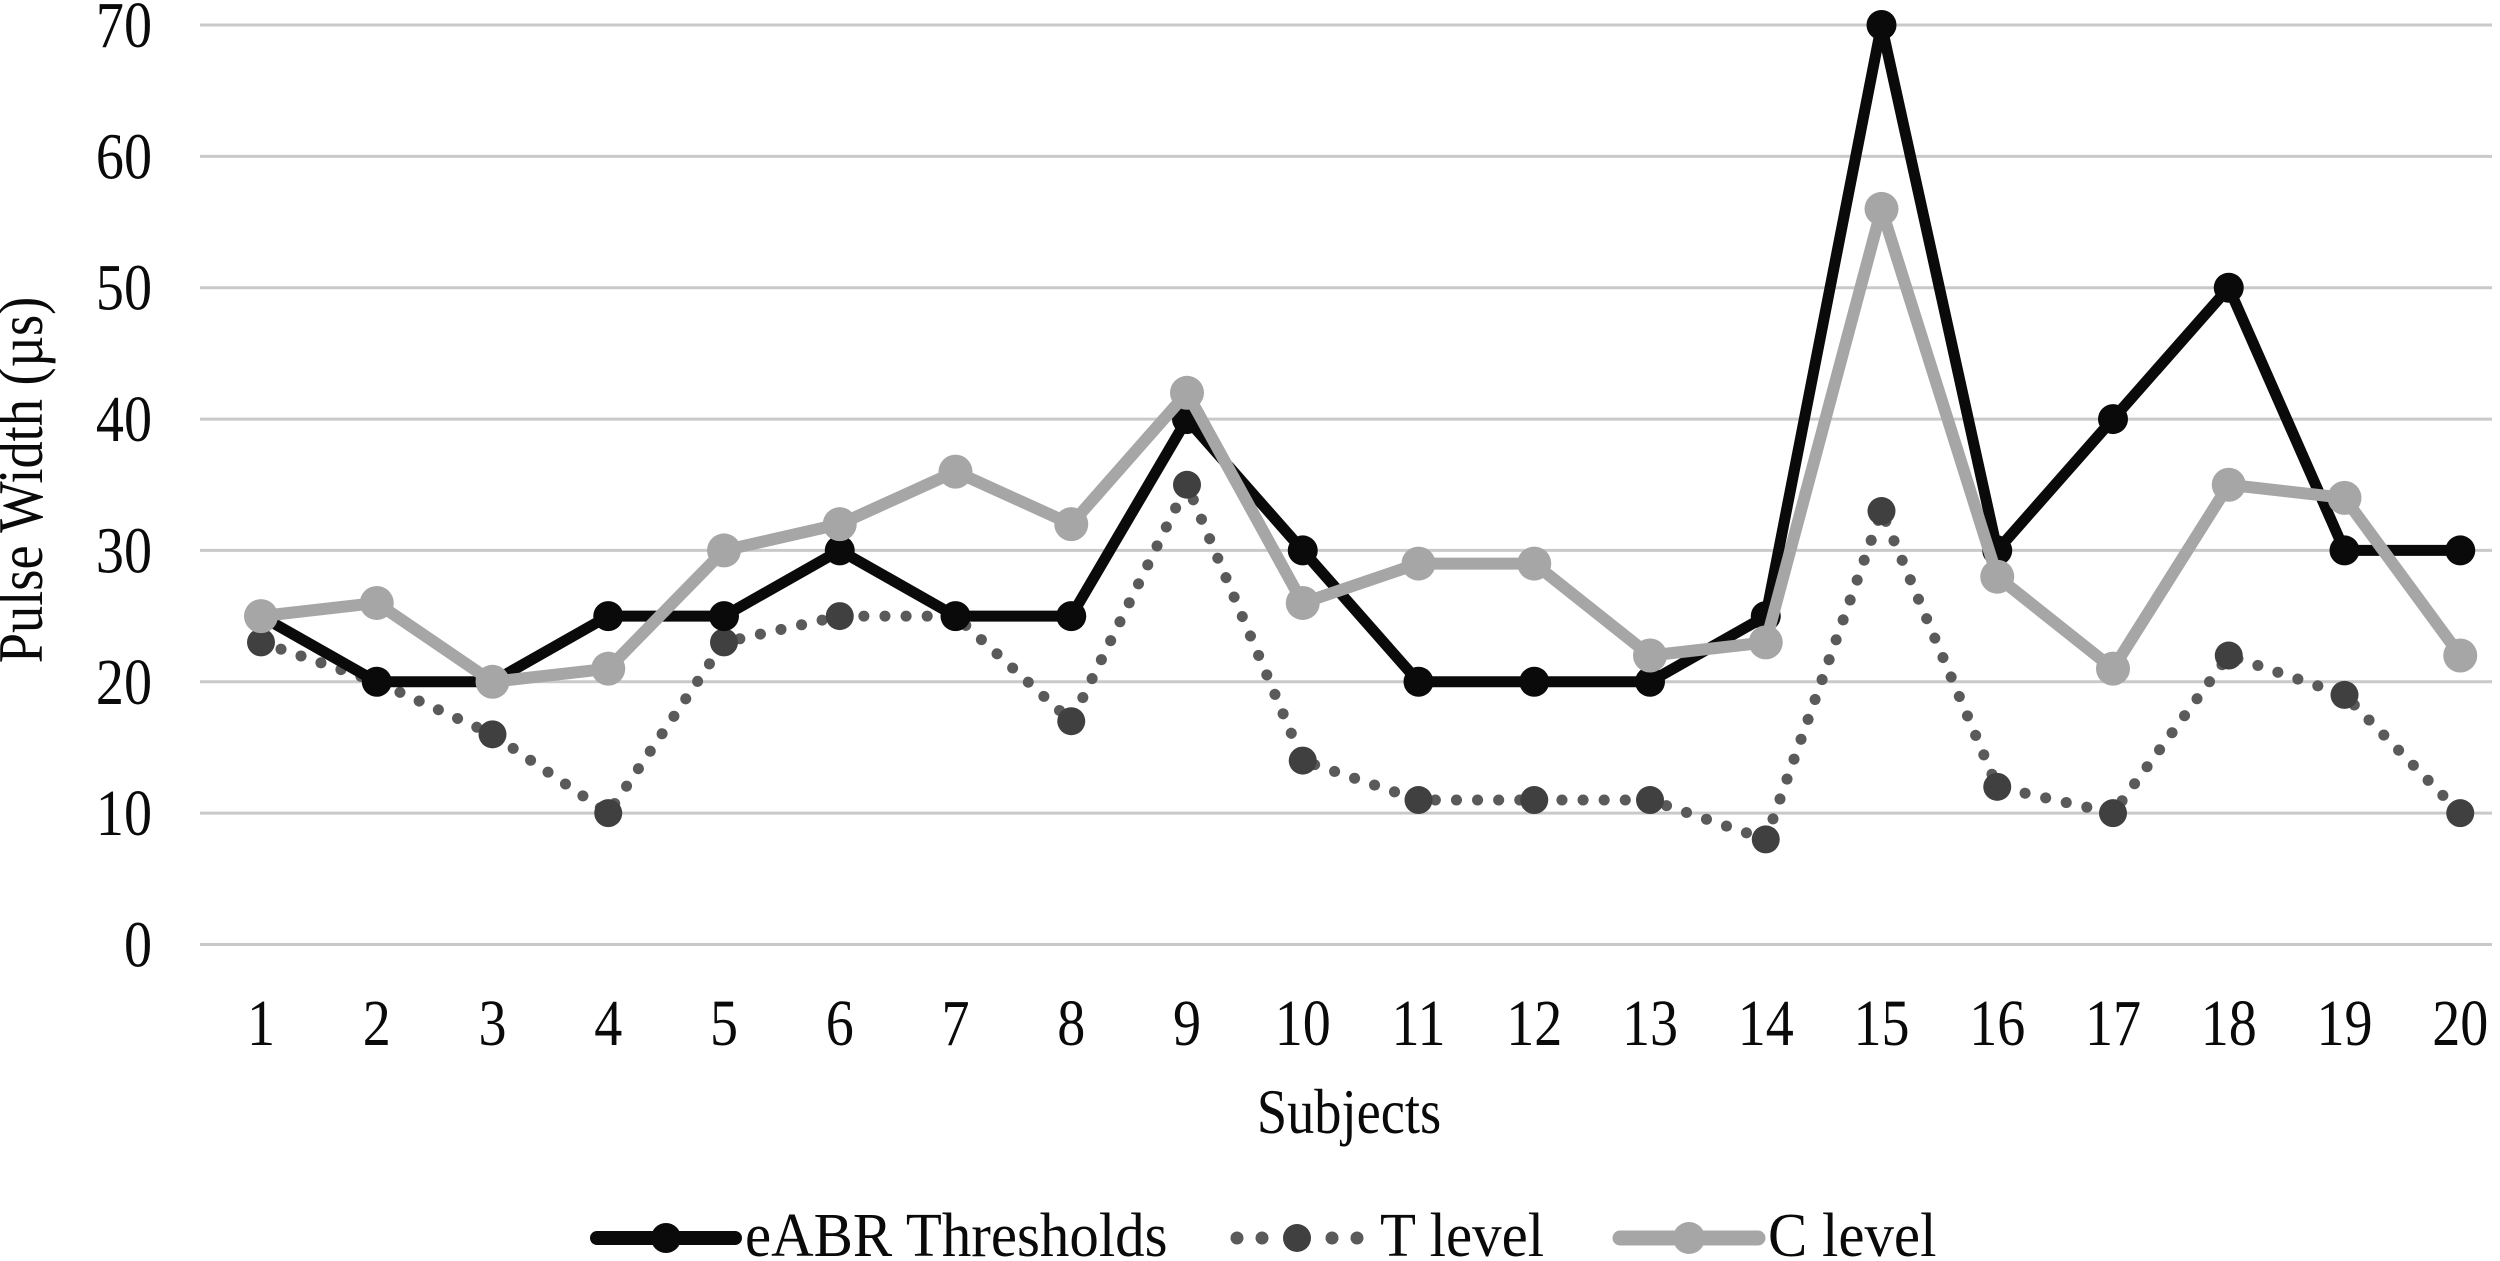 The height and width of the screenshot is (1261, 2500). What do you see at coordinates (1534, 1023) in the screenshot?
I see `x-tick-label-wrap: 12` at bounding box center [1534, 1023].